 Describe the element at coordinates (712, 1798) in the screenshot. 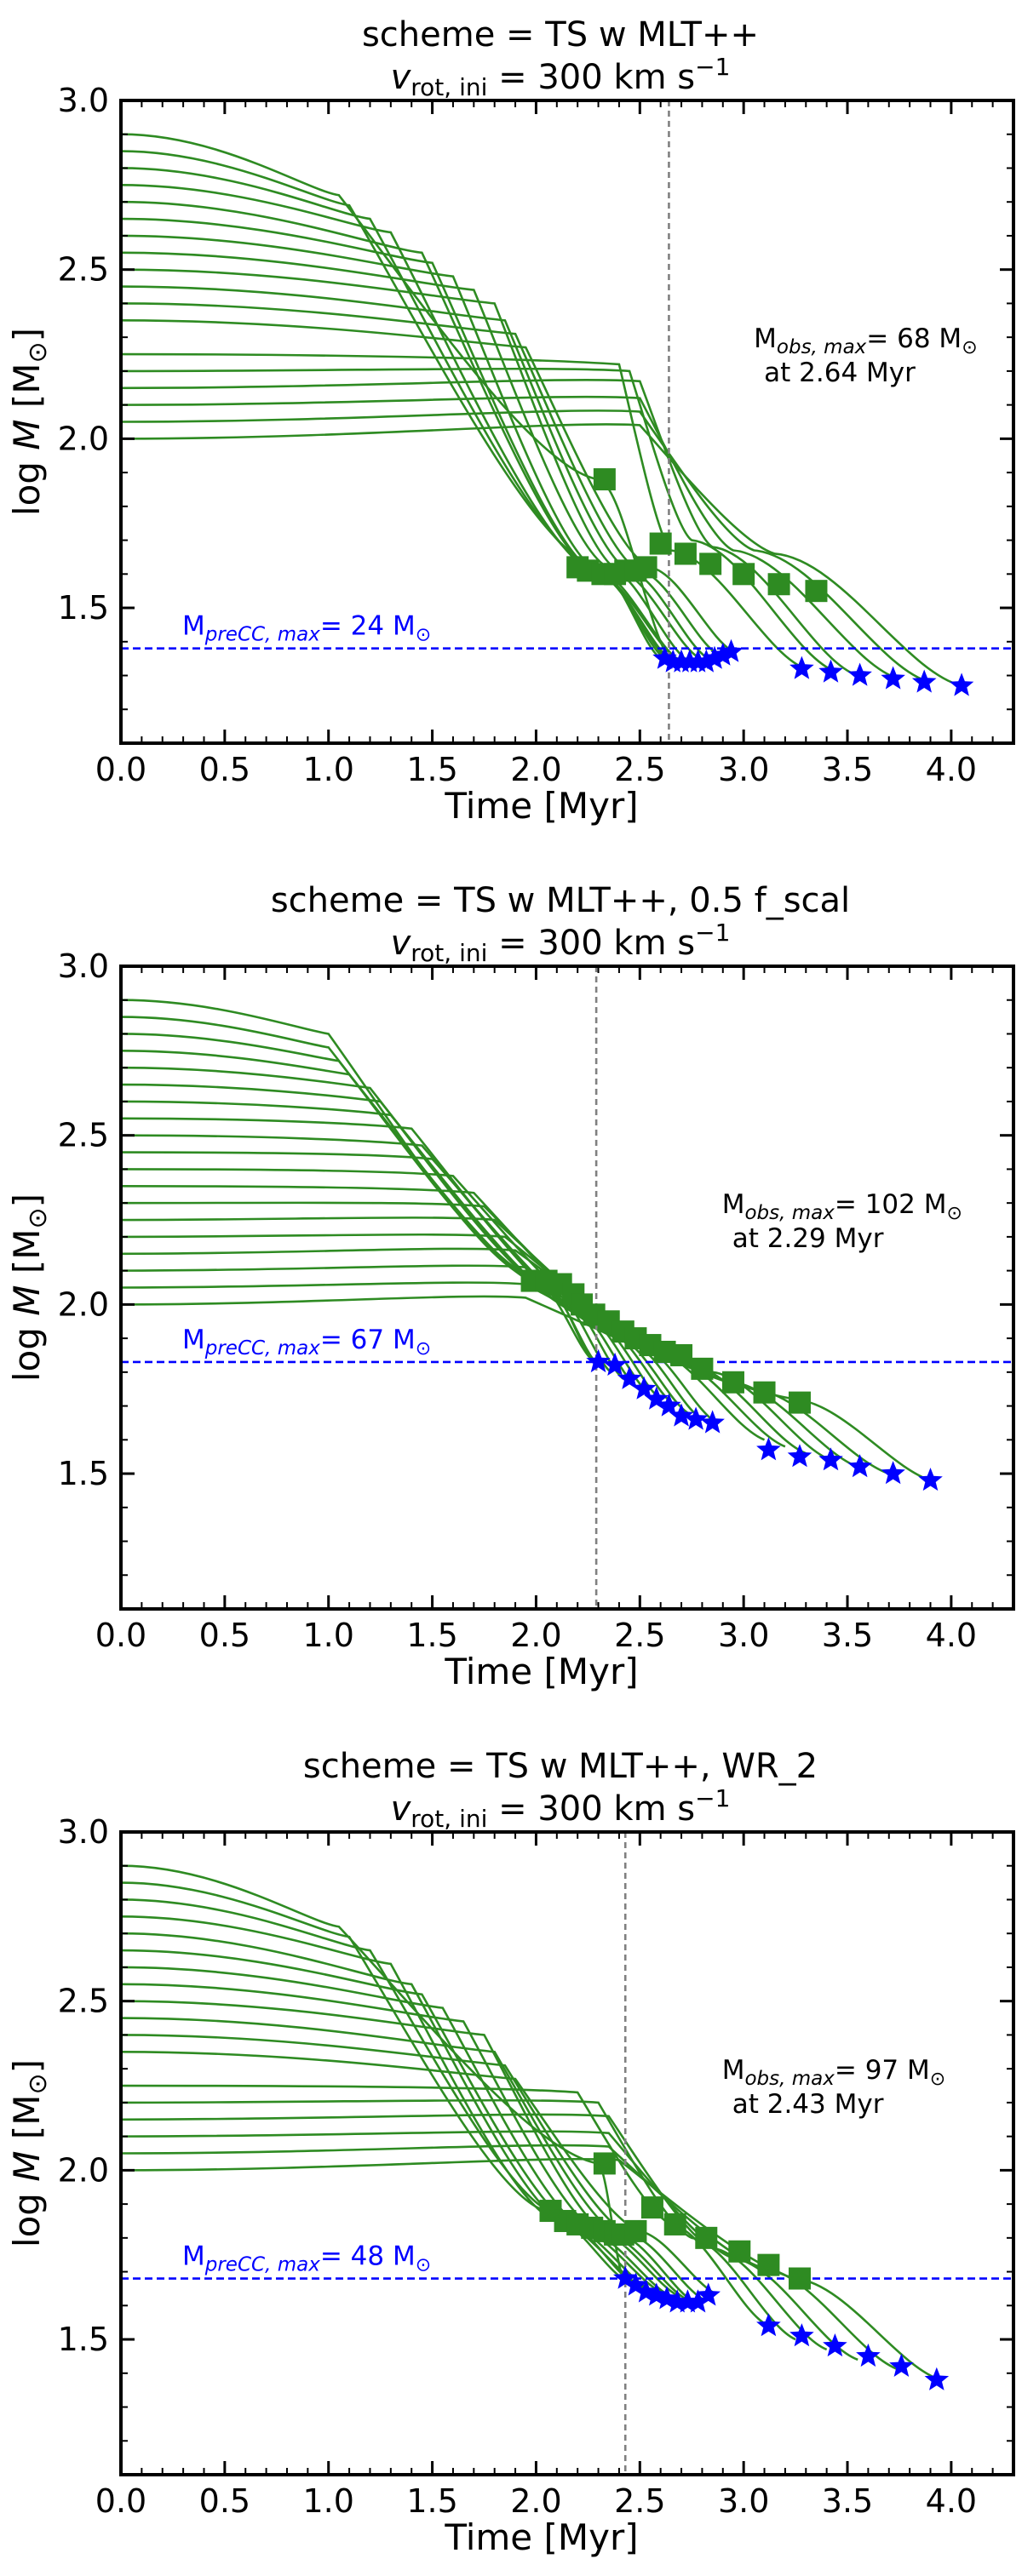

I see `subtitle-superscript: −1` at that location.